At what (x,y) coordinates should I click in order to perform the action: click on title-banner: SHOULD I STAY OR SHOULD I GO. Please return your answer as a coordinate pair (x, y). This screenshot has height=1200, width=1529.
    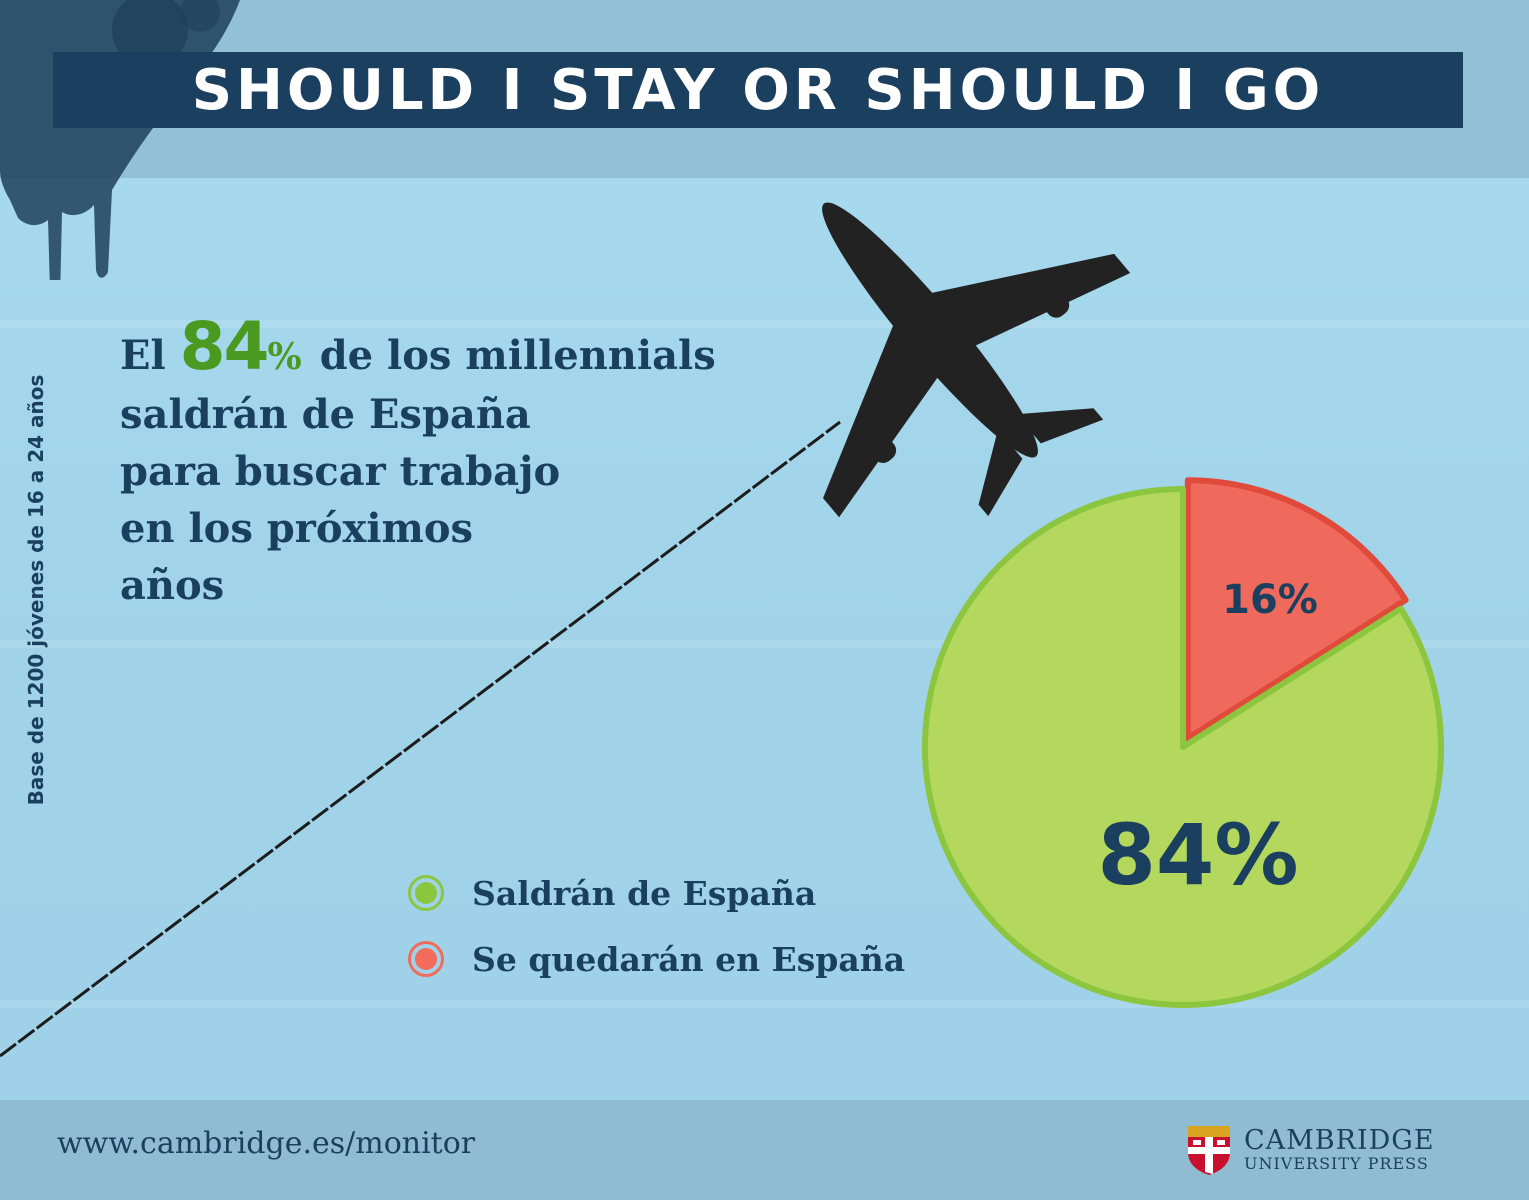
    Looking at the image, I should click on (758, 90).